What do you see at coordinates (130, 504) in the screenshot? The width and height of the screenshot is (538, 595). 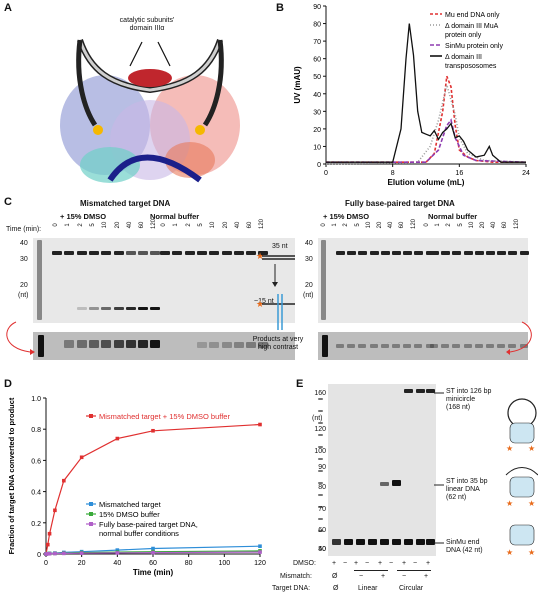 I see `d-legend-label: Mismatched target` at bounding box center [130, 504].